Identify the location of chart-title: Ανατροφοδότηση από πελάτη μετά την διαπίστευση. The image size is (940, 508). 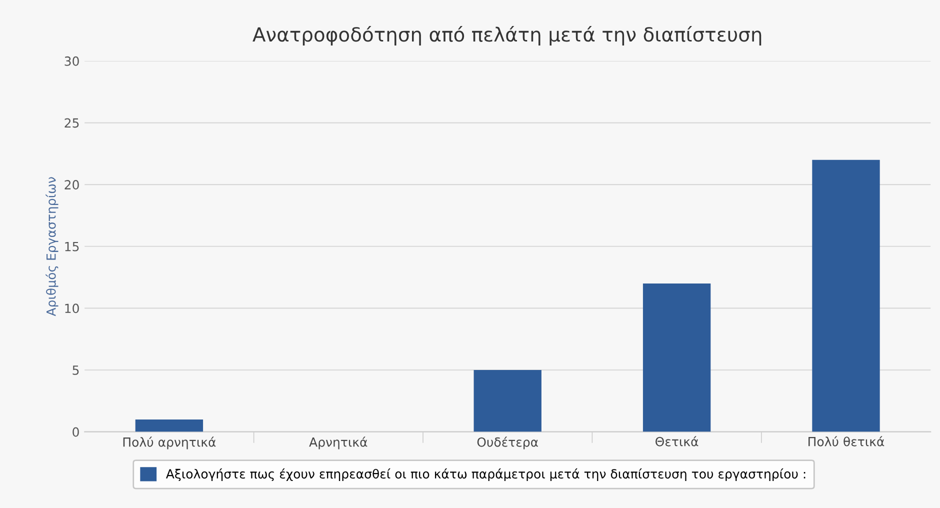
(507, 36).